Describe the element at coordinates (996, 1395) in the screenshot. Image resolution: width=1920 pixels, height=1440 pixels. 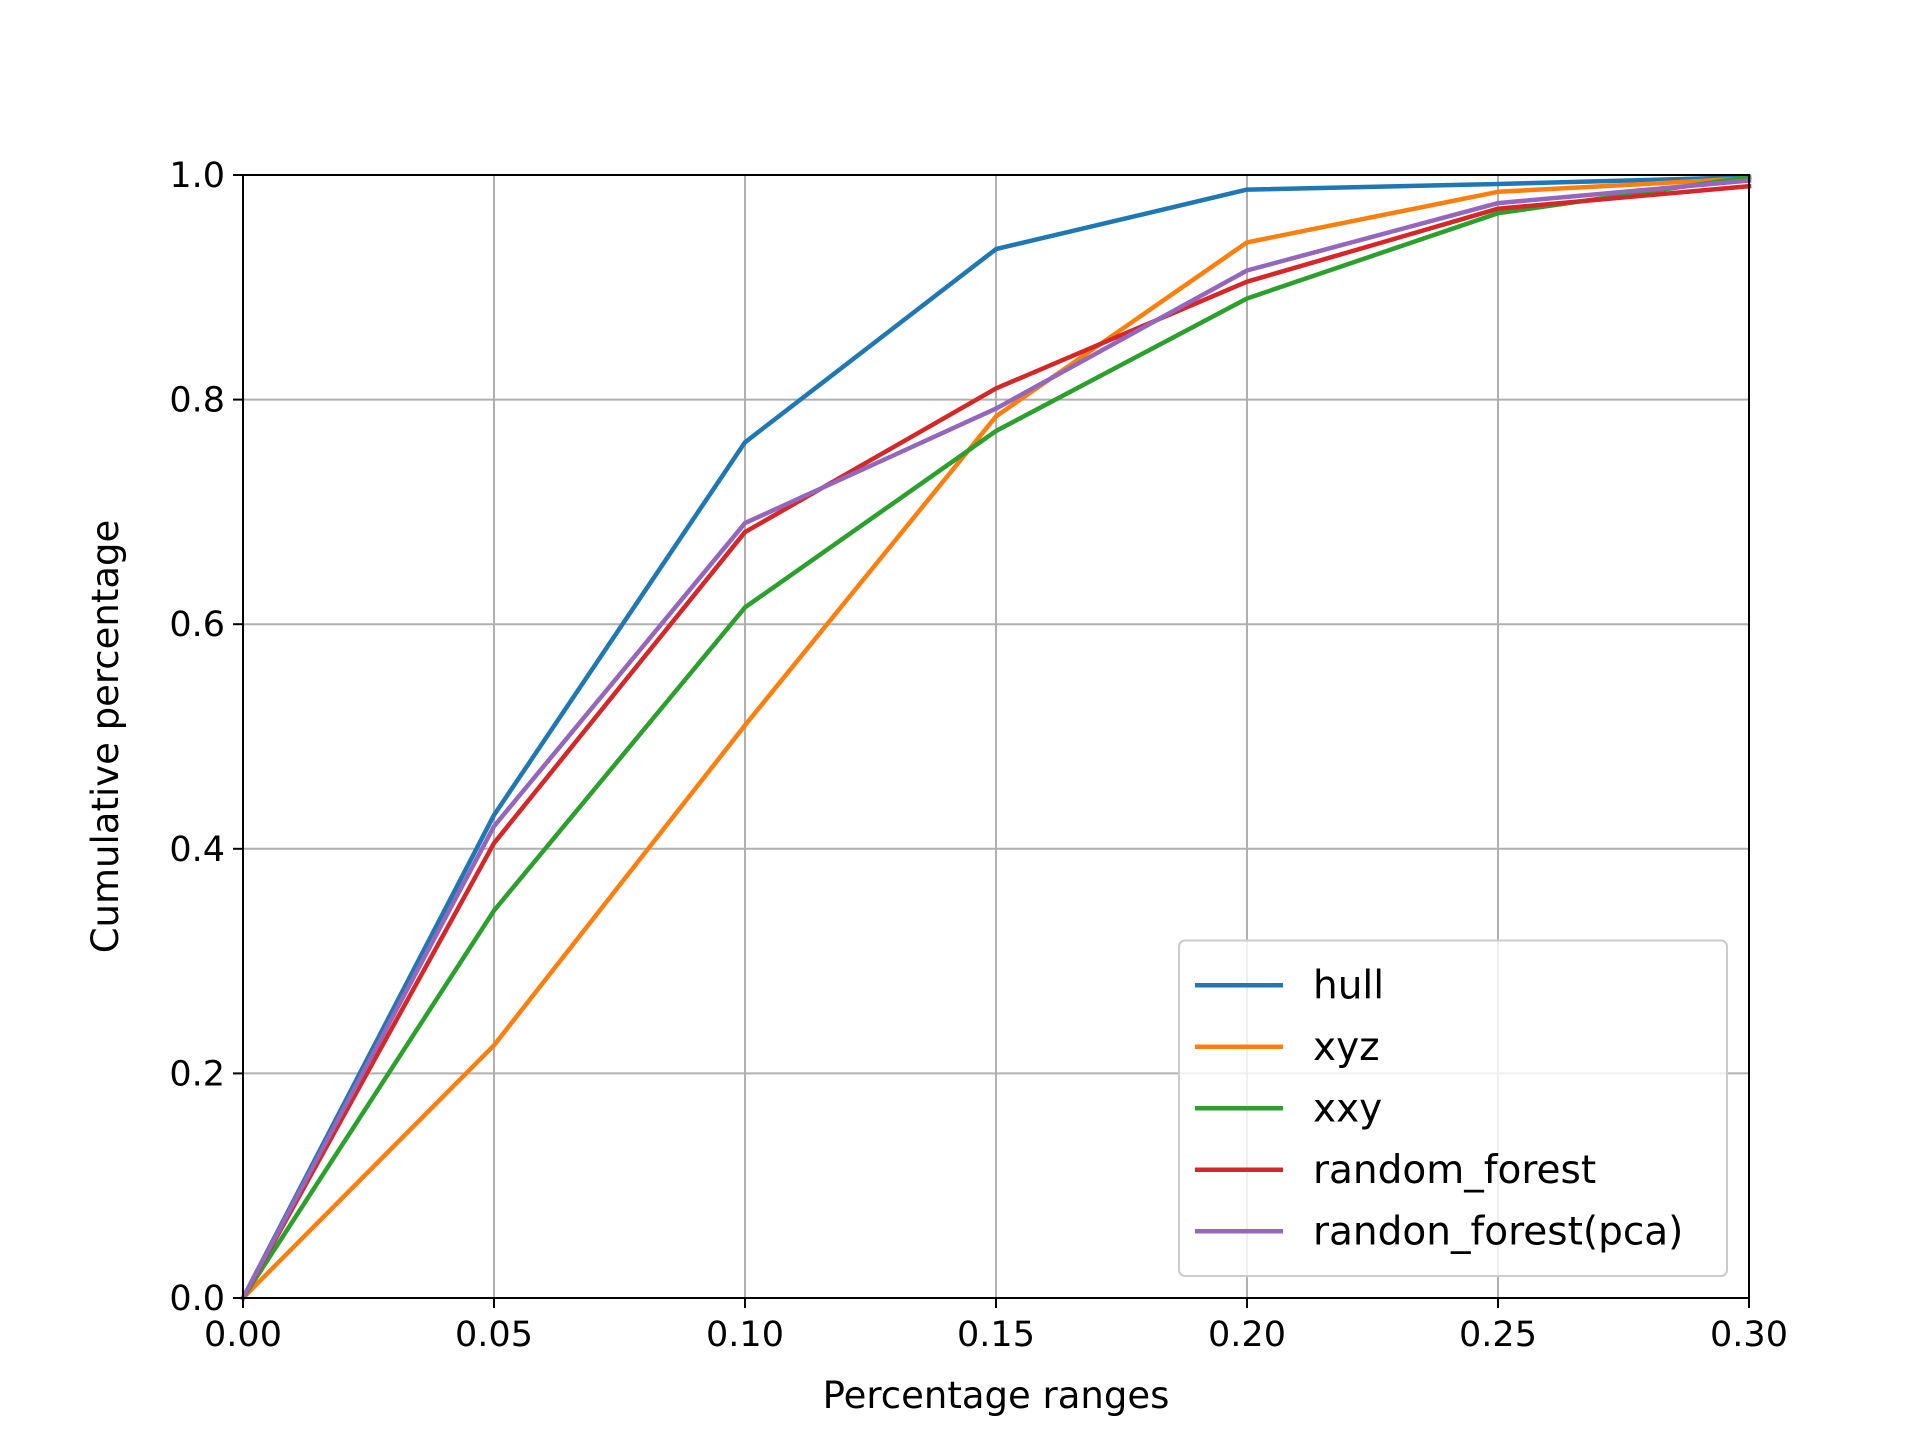
I see `x-axis-label: Percentage ranges` at that location.